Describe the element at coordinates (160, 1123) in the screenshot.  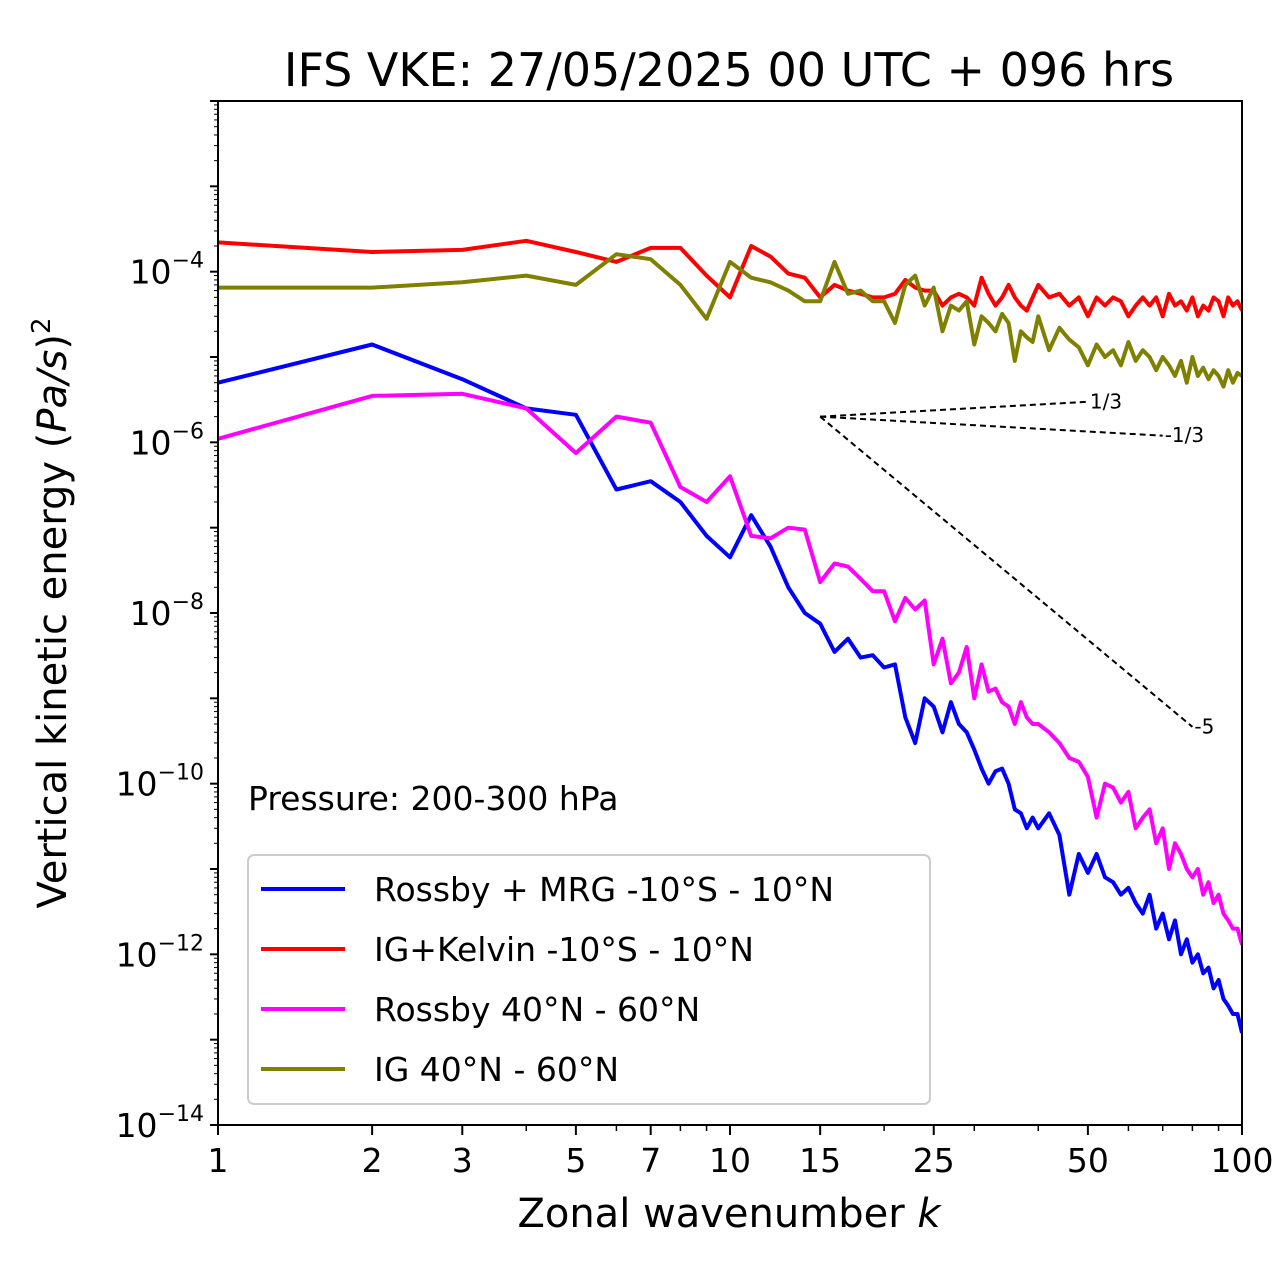
I see `y-tick-label: 10⁻¹⁴` at that location.